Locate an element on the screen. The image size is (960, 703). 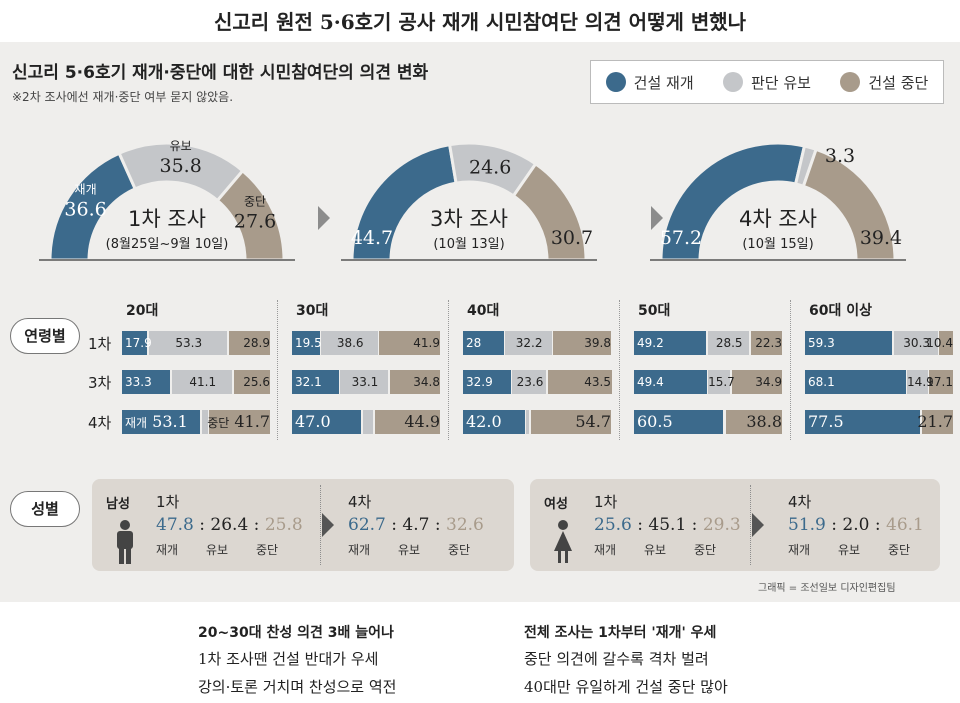
gender-round-label: 4차 is located at coordinates (360, 502).